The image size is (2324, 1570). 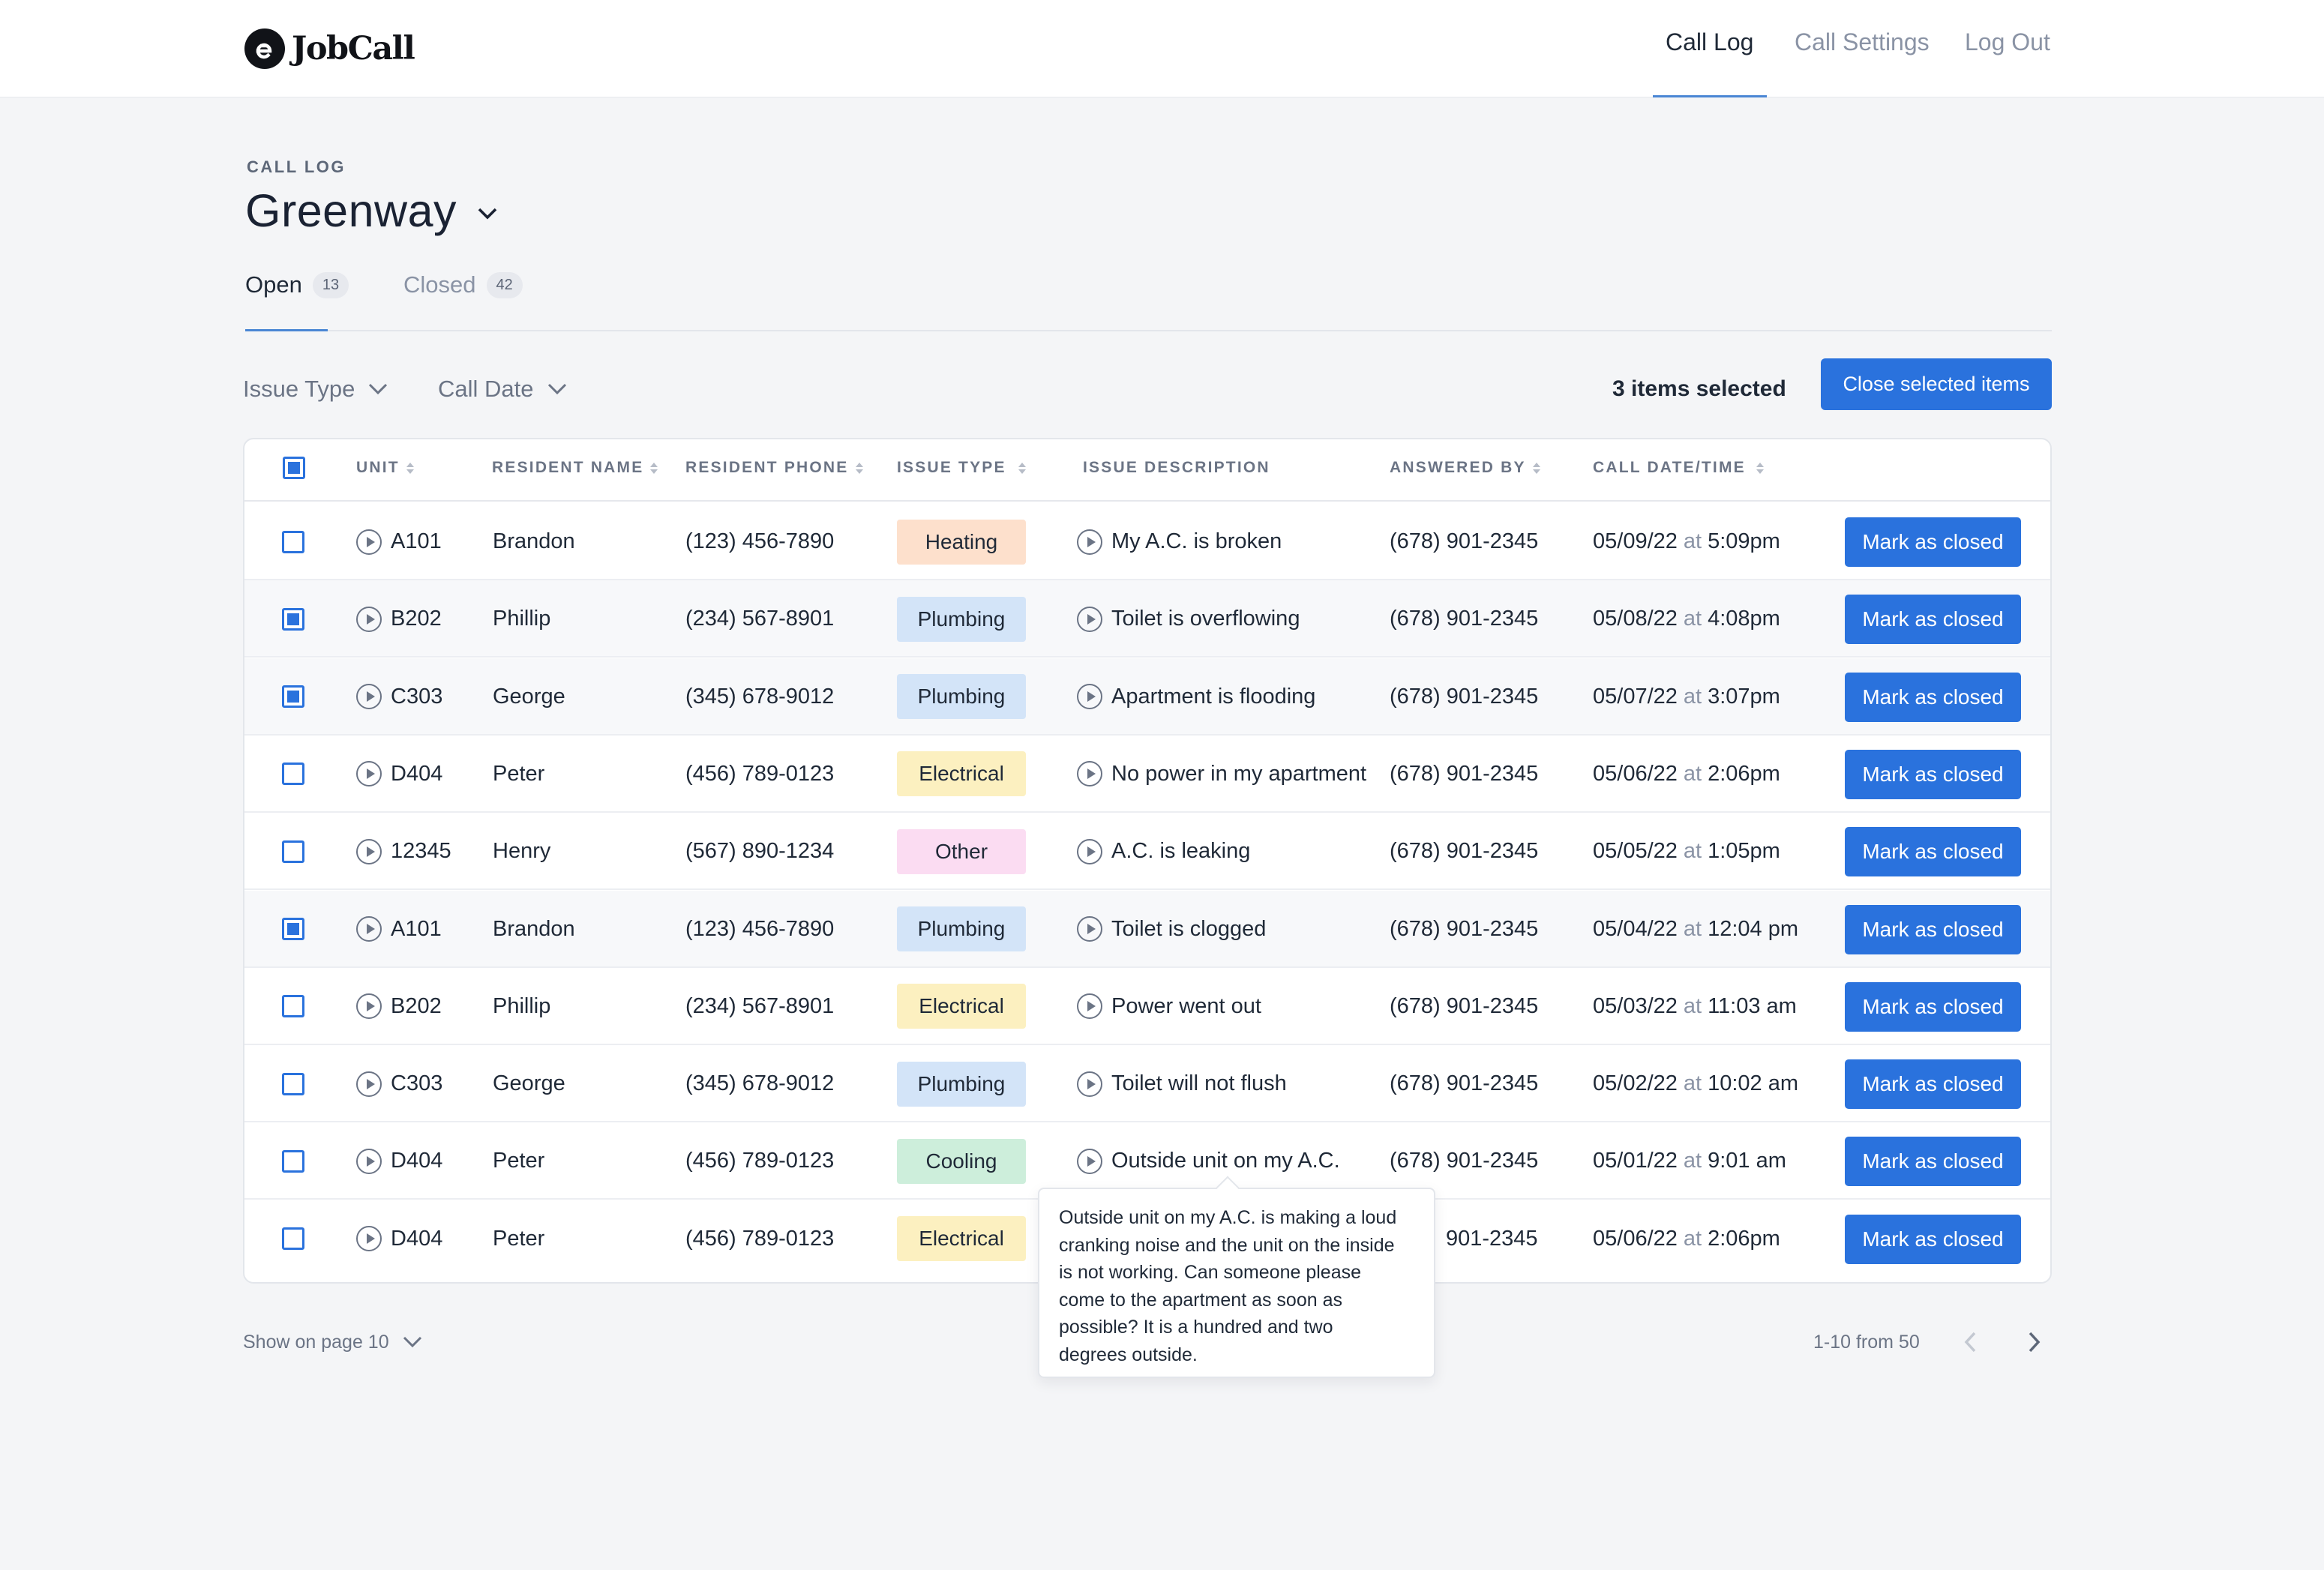 I want to click on resident-name: Peter, so click(x=519, y=1238).